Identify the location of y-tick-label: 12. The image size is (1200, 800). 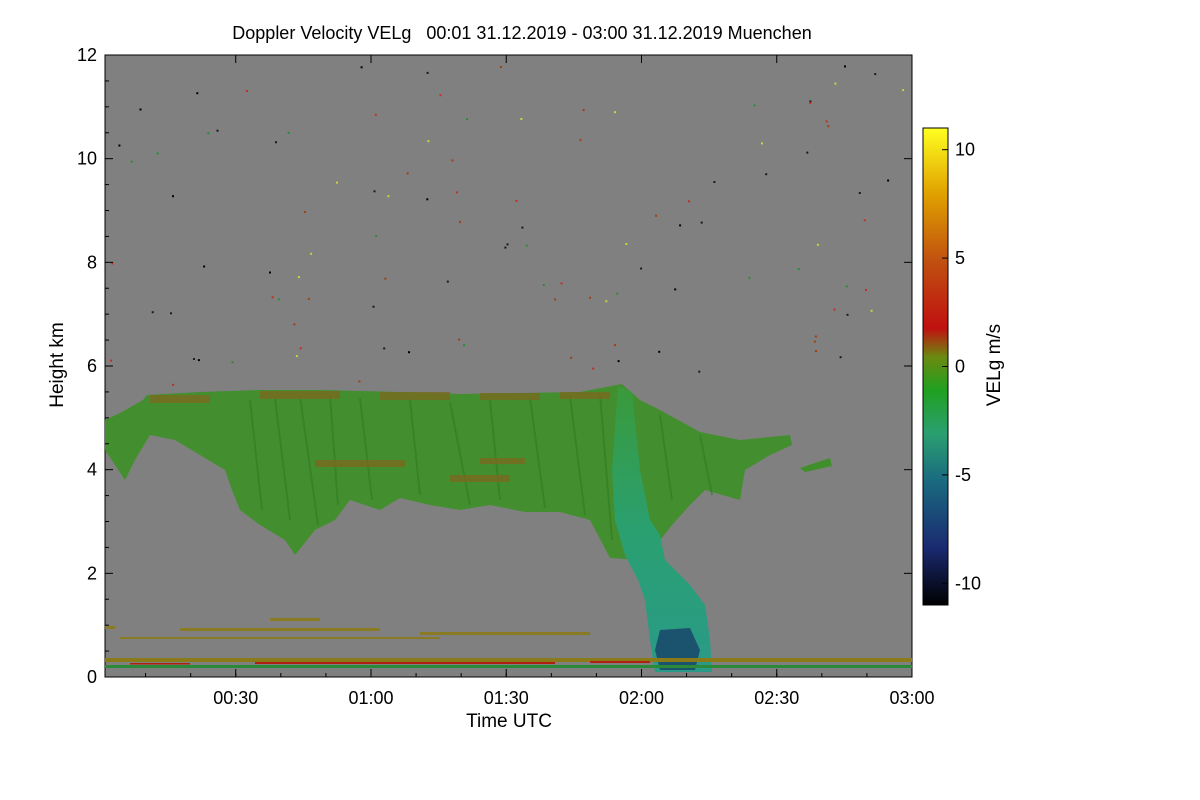
(87, 55).